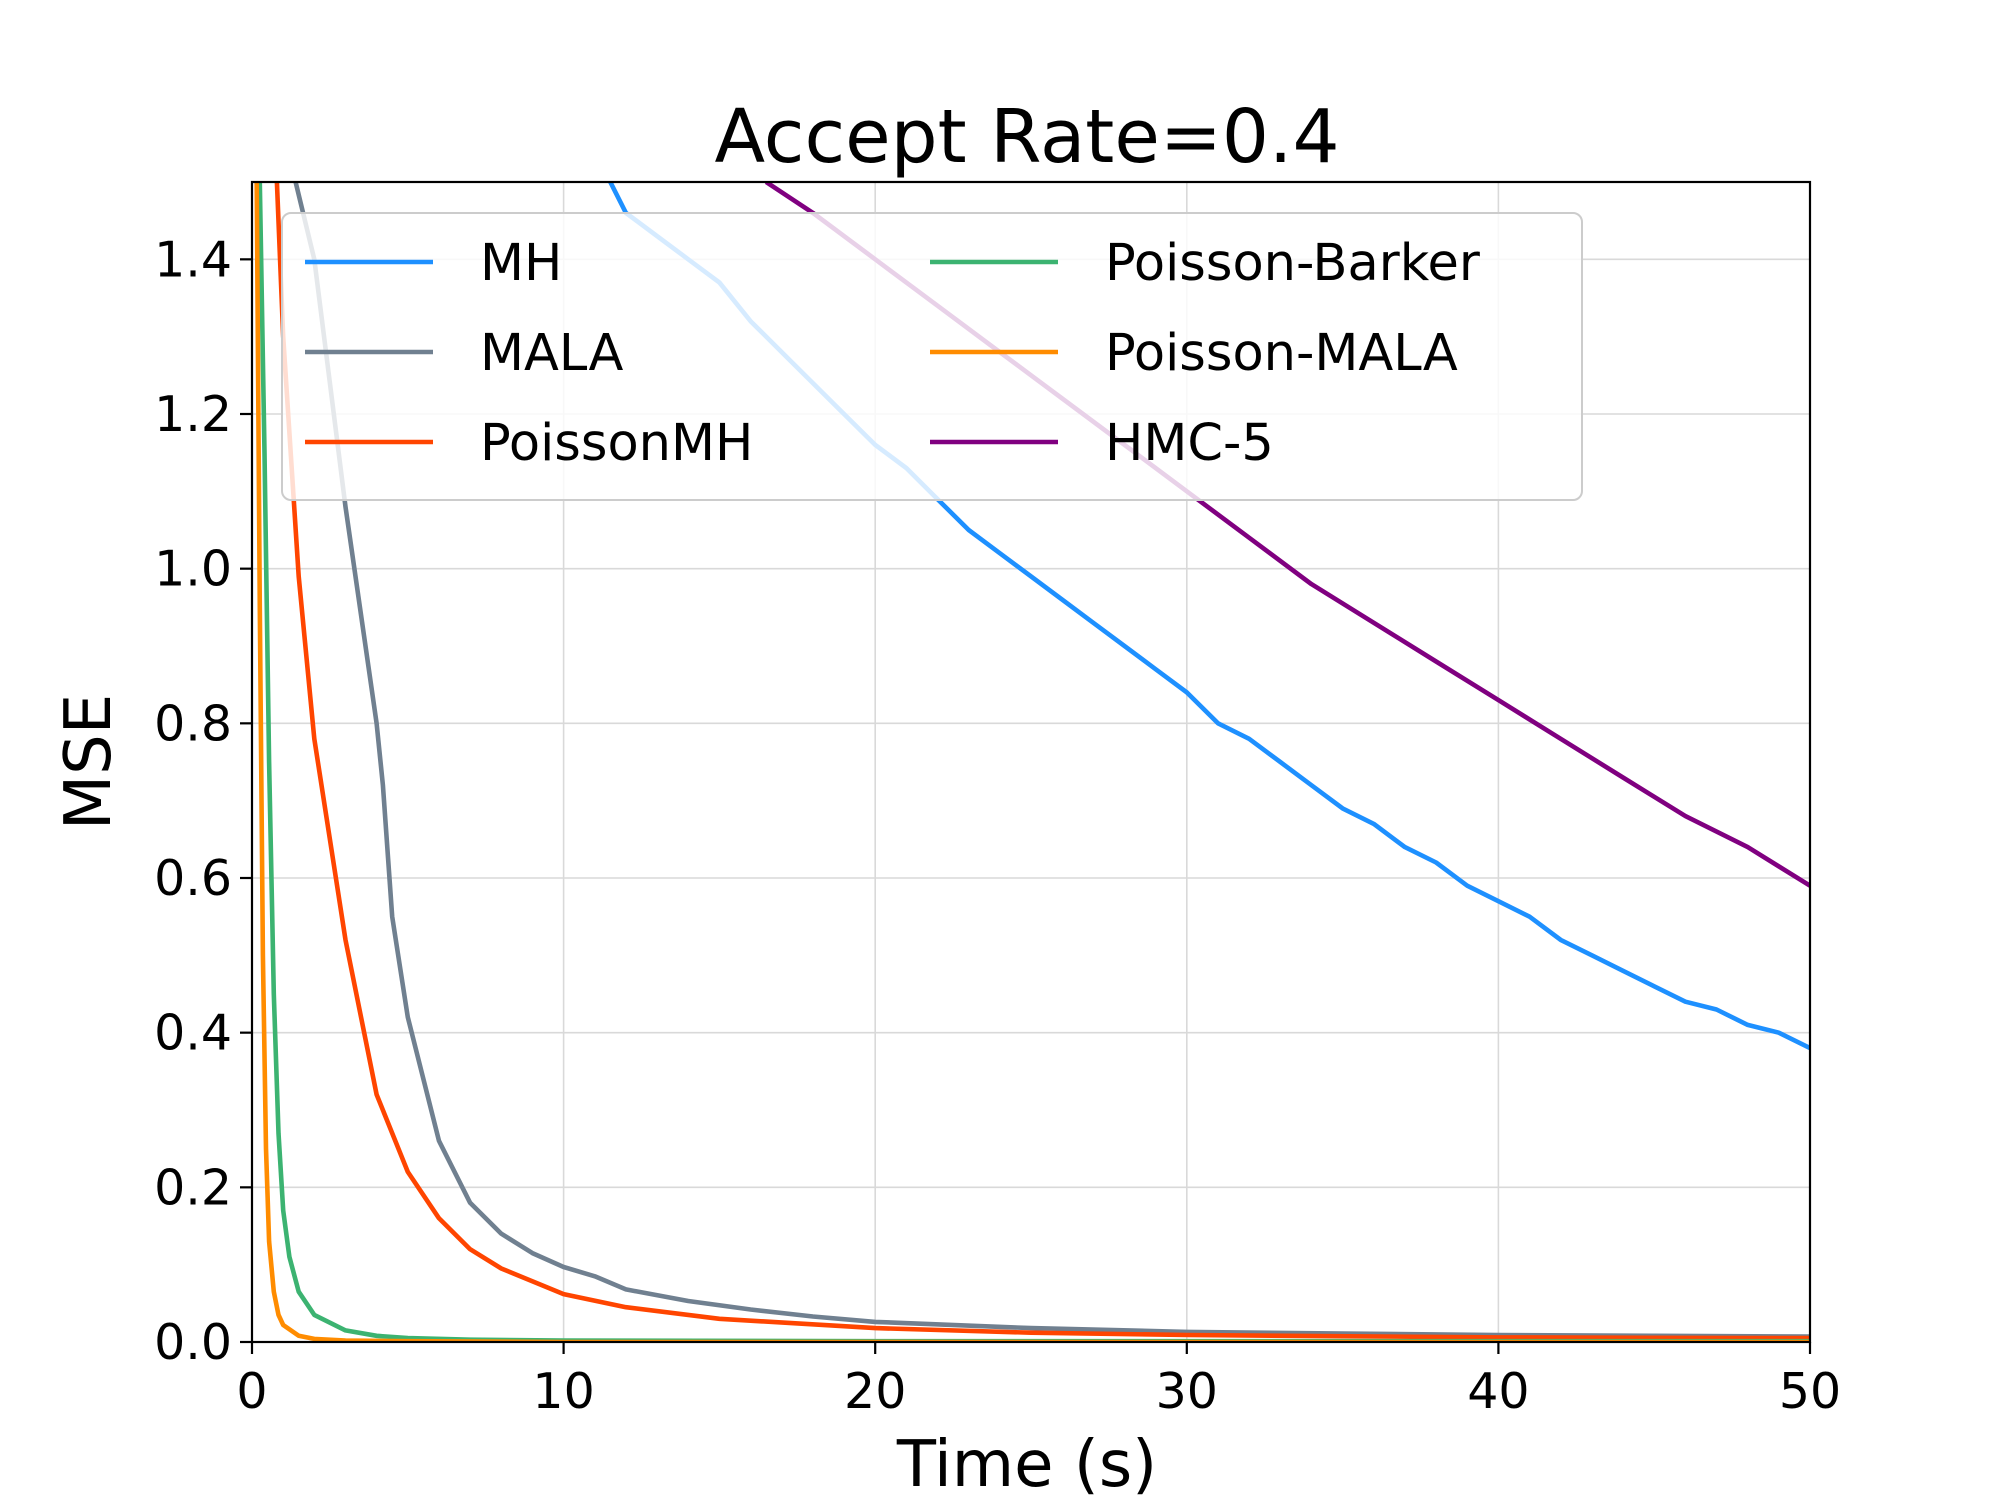 This screenshot has width=2000, height=1500. I want to click on x-axis-label: Time (s), so click(1026, 1464).